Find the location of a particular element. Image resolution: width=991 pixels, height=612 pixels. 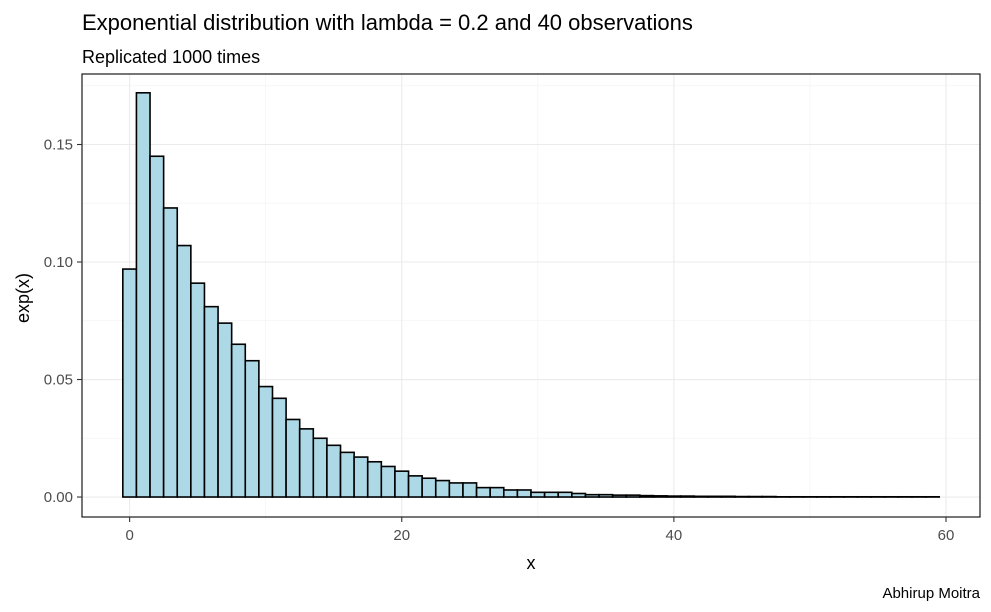

y-tick-label: 0.15 is located at coordinates (58, 145).